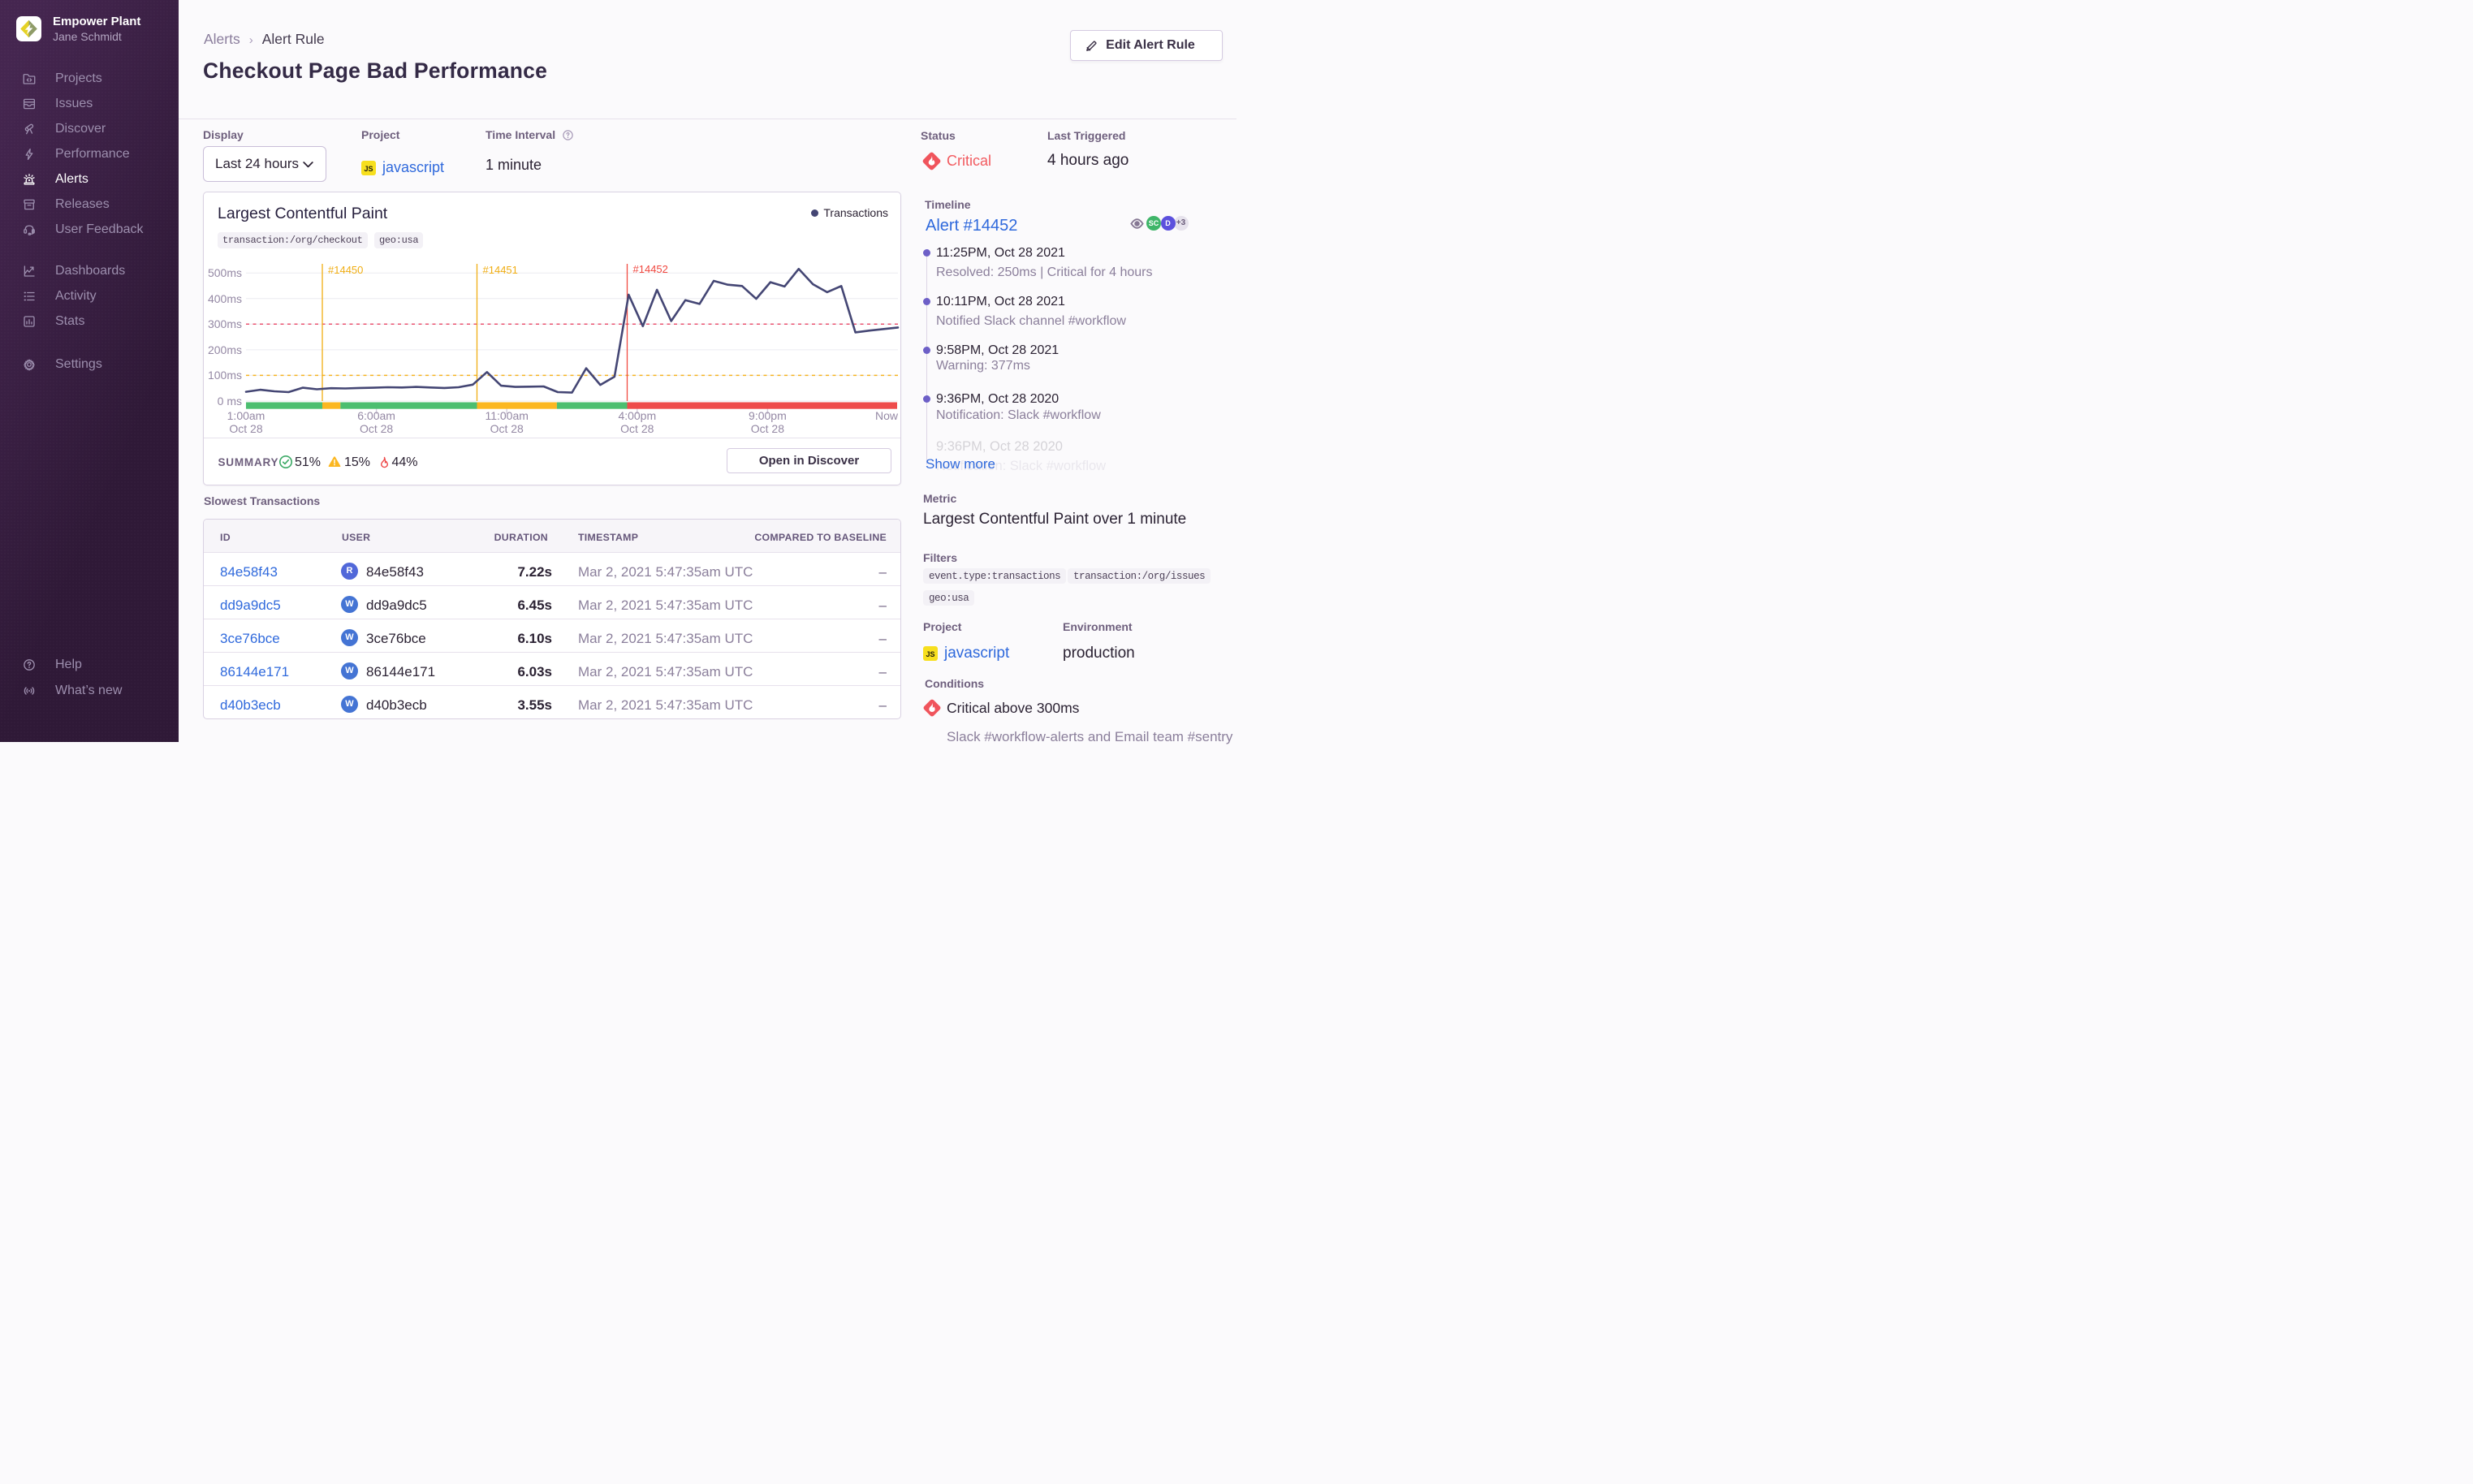  What do you see at coordinates (650, 269) in the screenshot?
I see `svg-text: #14452` at bounding box center [650, 269].